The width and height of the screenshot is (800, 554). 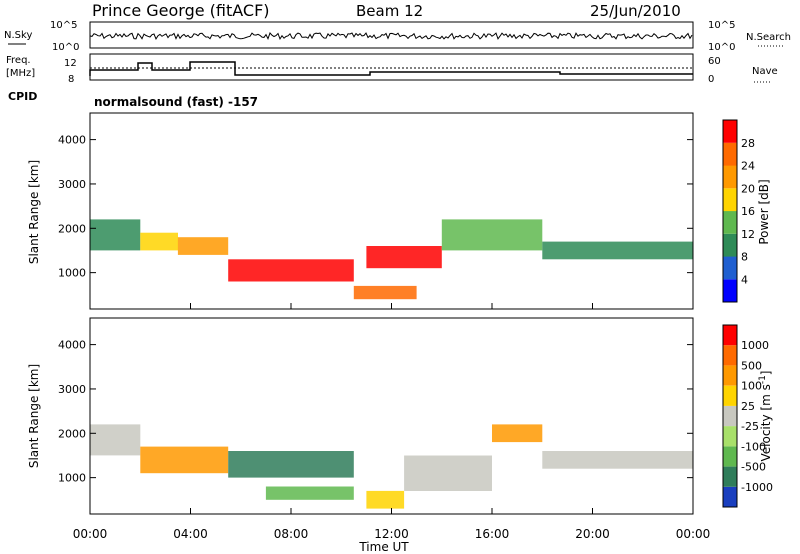 What do you see at coordinates (20, 73) in the screenshot?
I see `freq-unit-label: [MHz]` at bounding box center [20, 73].